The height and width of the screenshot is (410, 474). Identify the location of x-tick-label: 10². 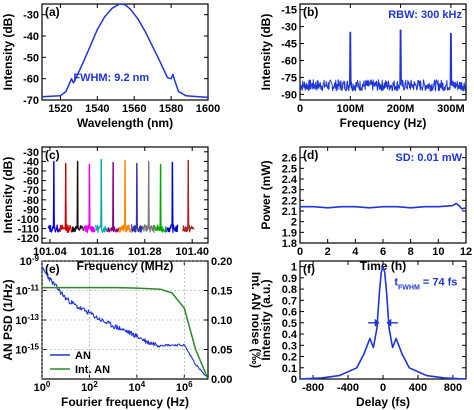
(89, 387).